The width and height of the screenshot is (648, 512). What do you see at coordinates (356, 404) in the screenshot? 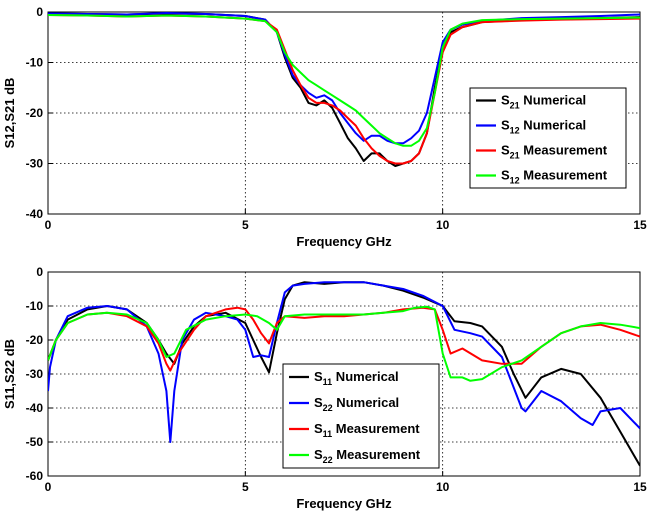
I see `legend-entry: S22 Numerical` at bounding box center [356, 404].